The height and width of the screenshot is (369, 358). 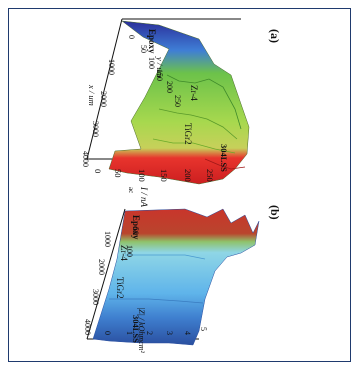 What do you see at coordinates (131, 37) in the screenshot?
I see `panel-a-y-tick: 0` at bounding box center [131, 37].